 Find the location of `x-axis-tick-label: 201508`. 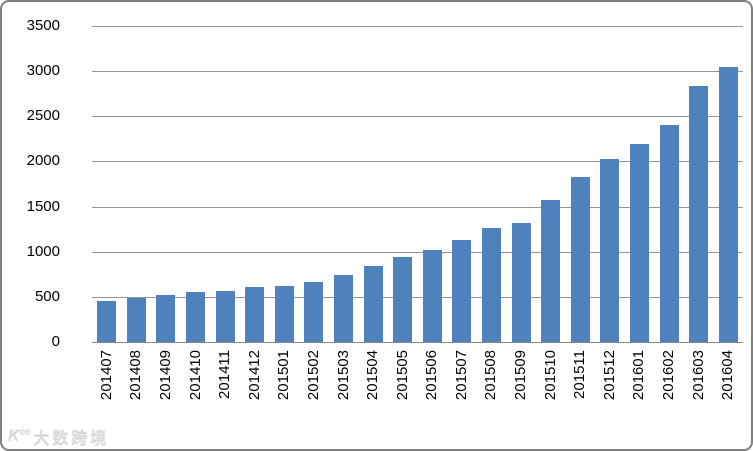

x-axis-tick-label: 201508 is located at coordinates (490, 375).